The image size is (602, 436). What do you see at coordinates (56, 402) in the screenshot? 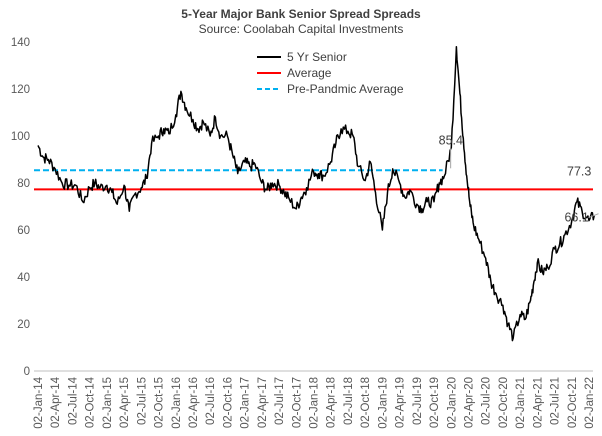
I see `x-tick-label: 02-Apr-14` at bounding box center [56, 402].